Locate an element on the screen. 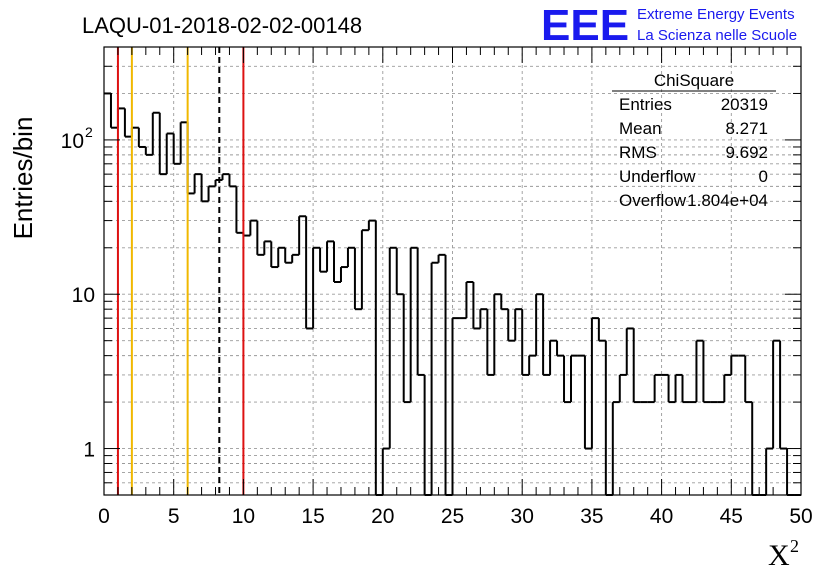 The image size is (836, 572). x-tick-label: 35 is located at coordinates (591, 516).